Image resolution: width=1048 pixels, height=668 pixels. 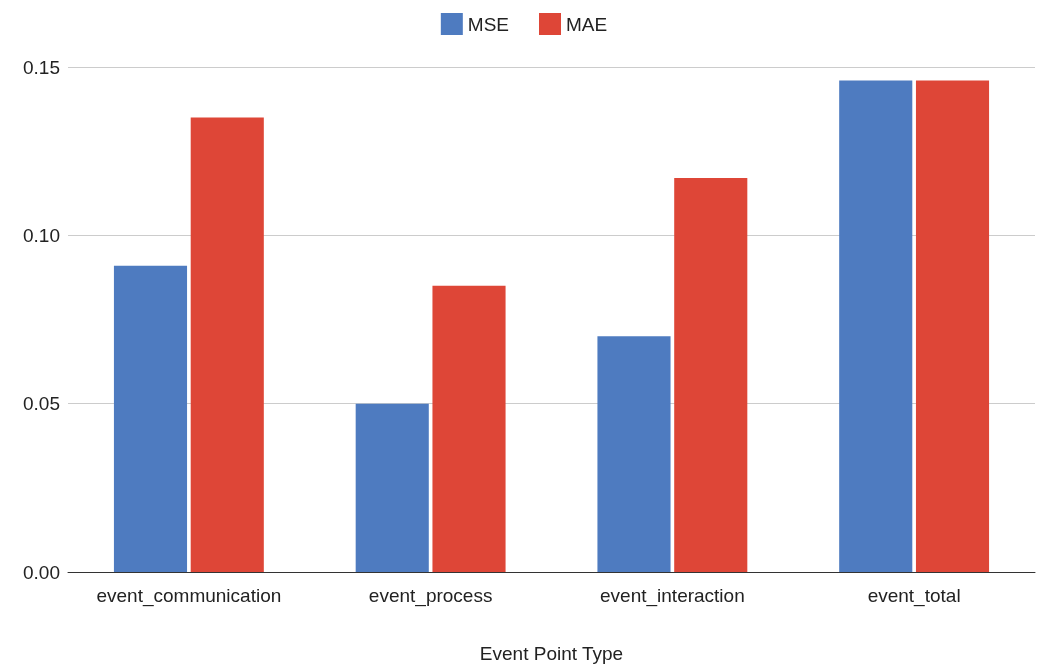 What do you see at coordinates (41, 67) in the screenshot?
I see `y-tick-label: 0.15` at bounding box center [41, 67].